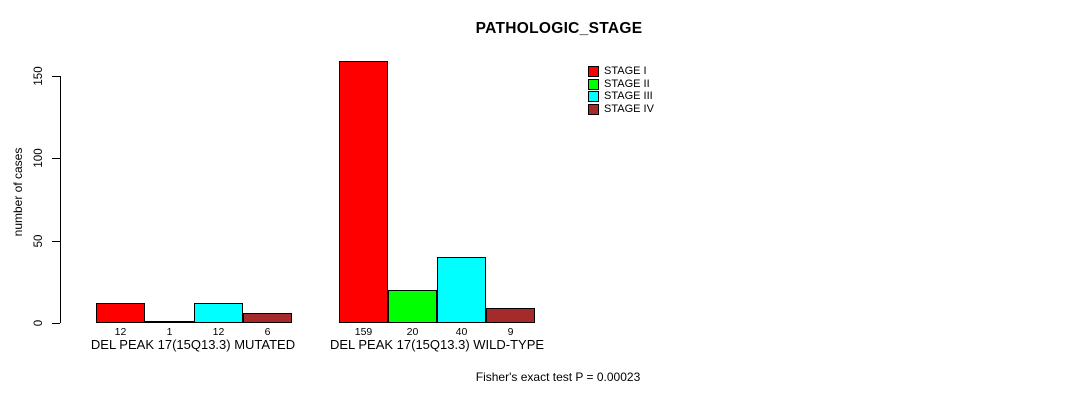 The height and width of the screenshot is (400, 1090). I want to click on bar-value-label: 159, so click(363, 332).